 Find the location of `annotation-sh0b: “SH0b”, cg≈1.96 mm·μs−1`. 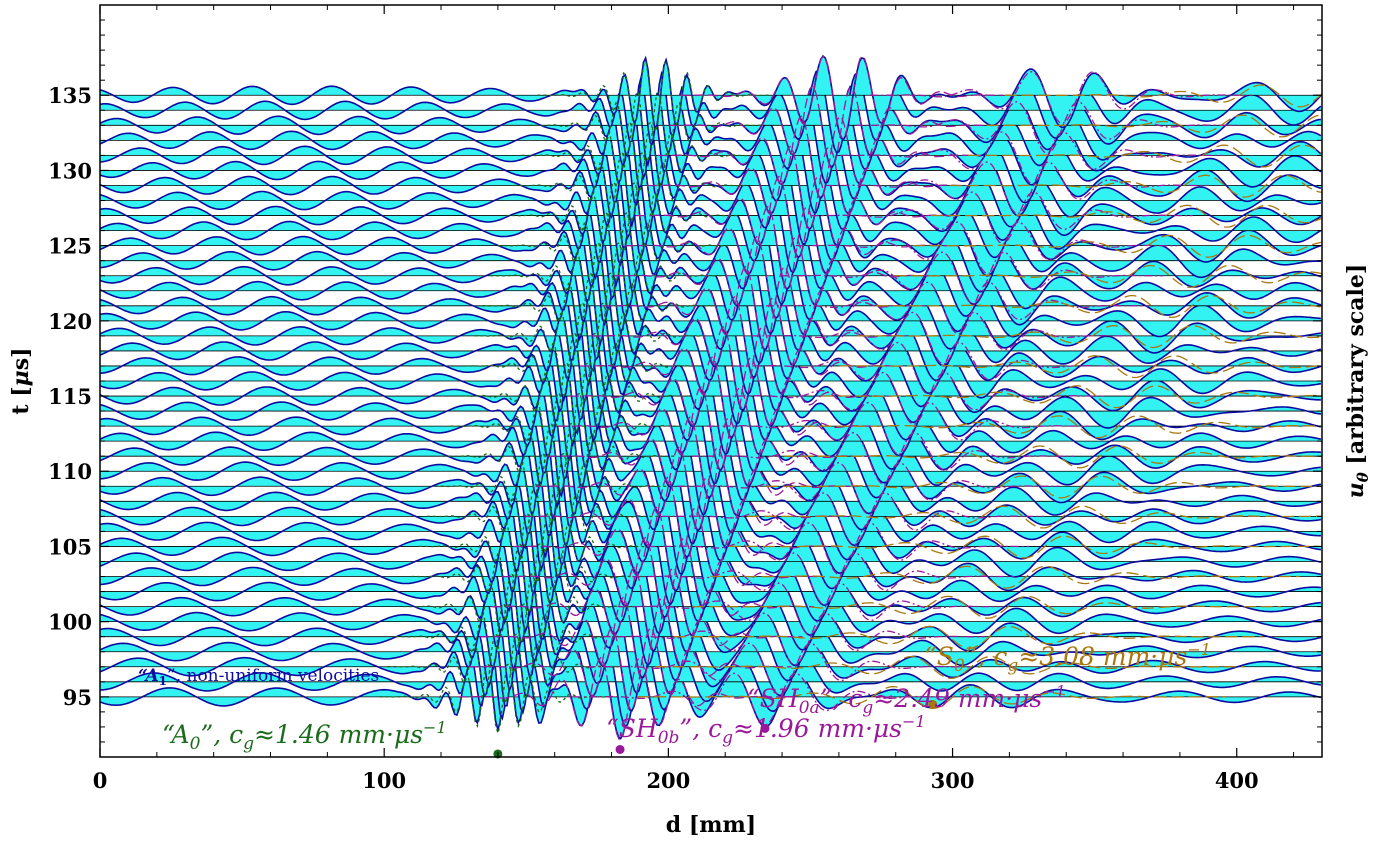

annotation-sh0b: “SH0b”, cg≈1.96 mm·μs−1 is located at coordinates (766, 730).